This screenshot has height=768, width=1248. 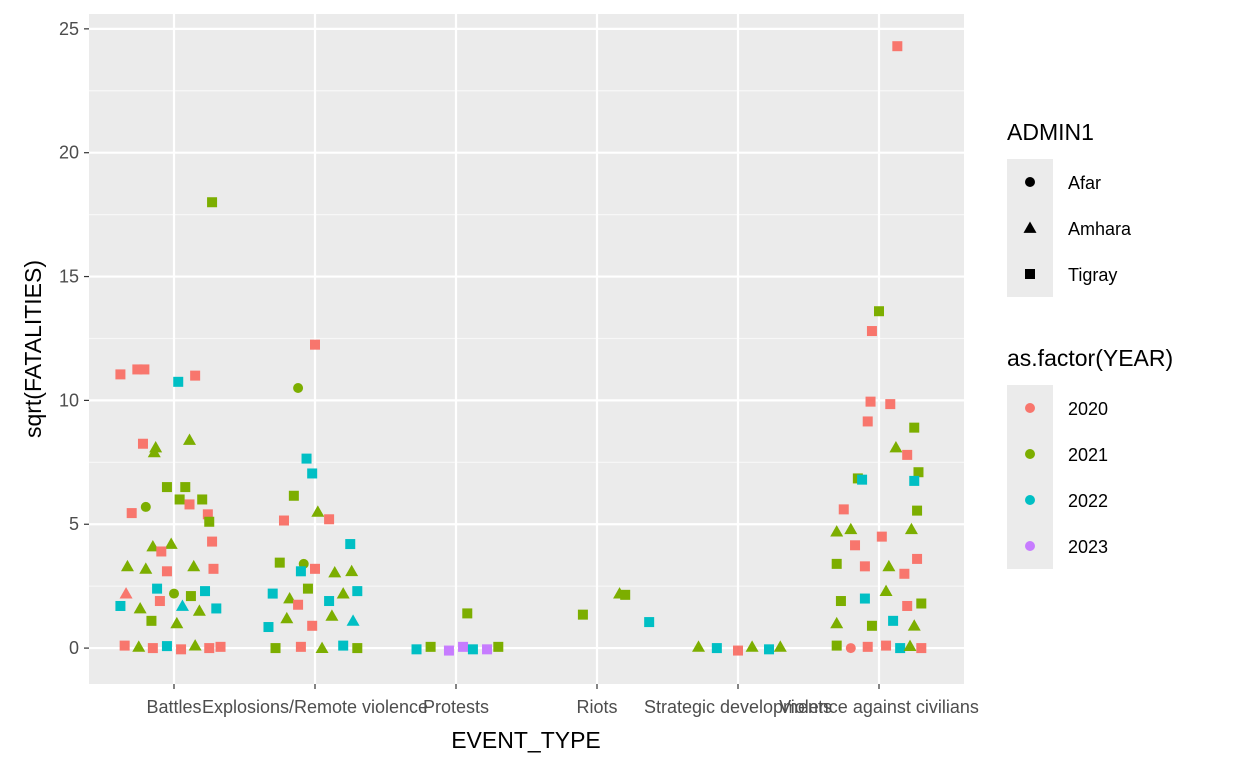 What do you see at coordinates (1088, 455) in the screenshot?
I see `legend-label: 2021` at bounding box center [1088, 455].